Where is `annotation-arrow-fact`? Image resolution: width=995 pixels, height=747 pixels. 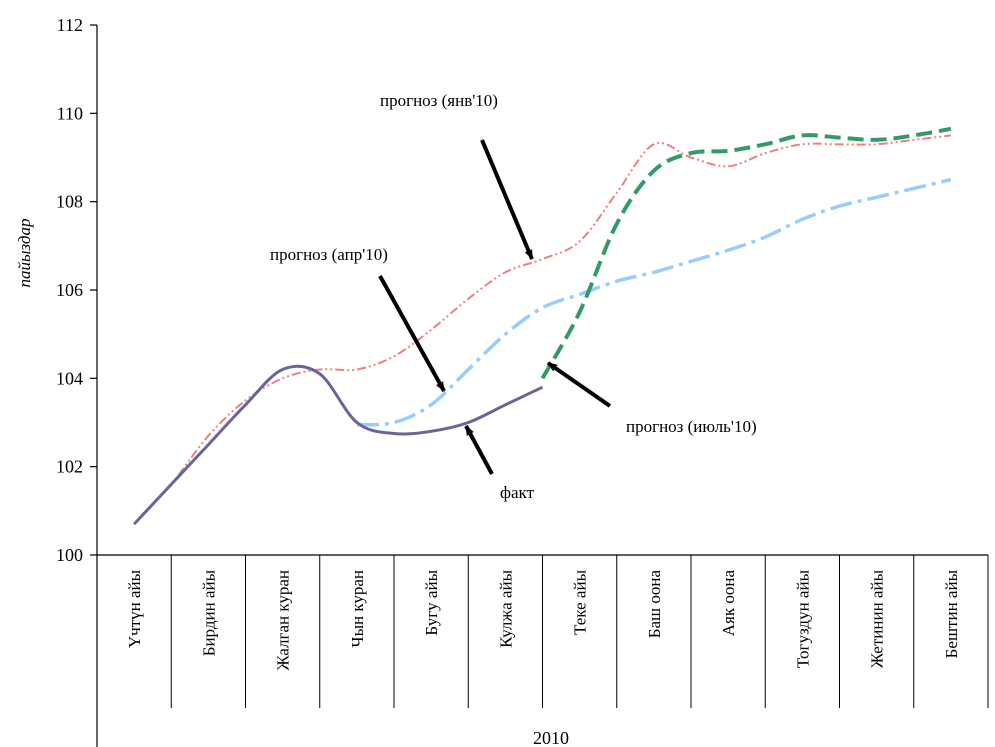 annotation-arrow-fact is located at coordinates (479, 450).